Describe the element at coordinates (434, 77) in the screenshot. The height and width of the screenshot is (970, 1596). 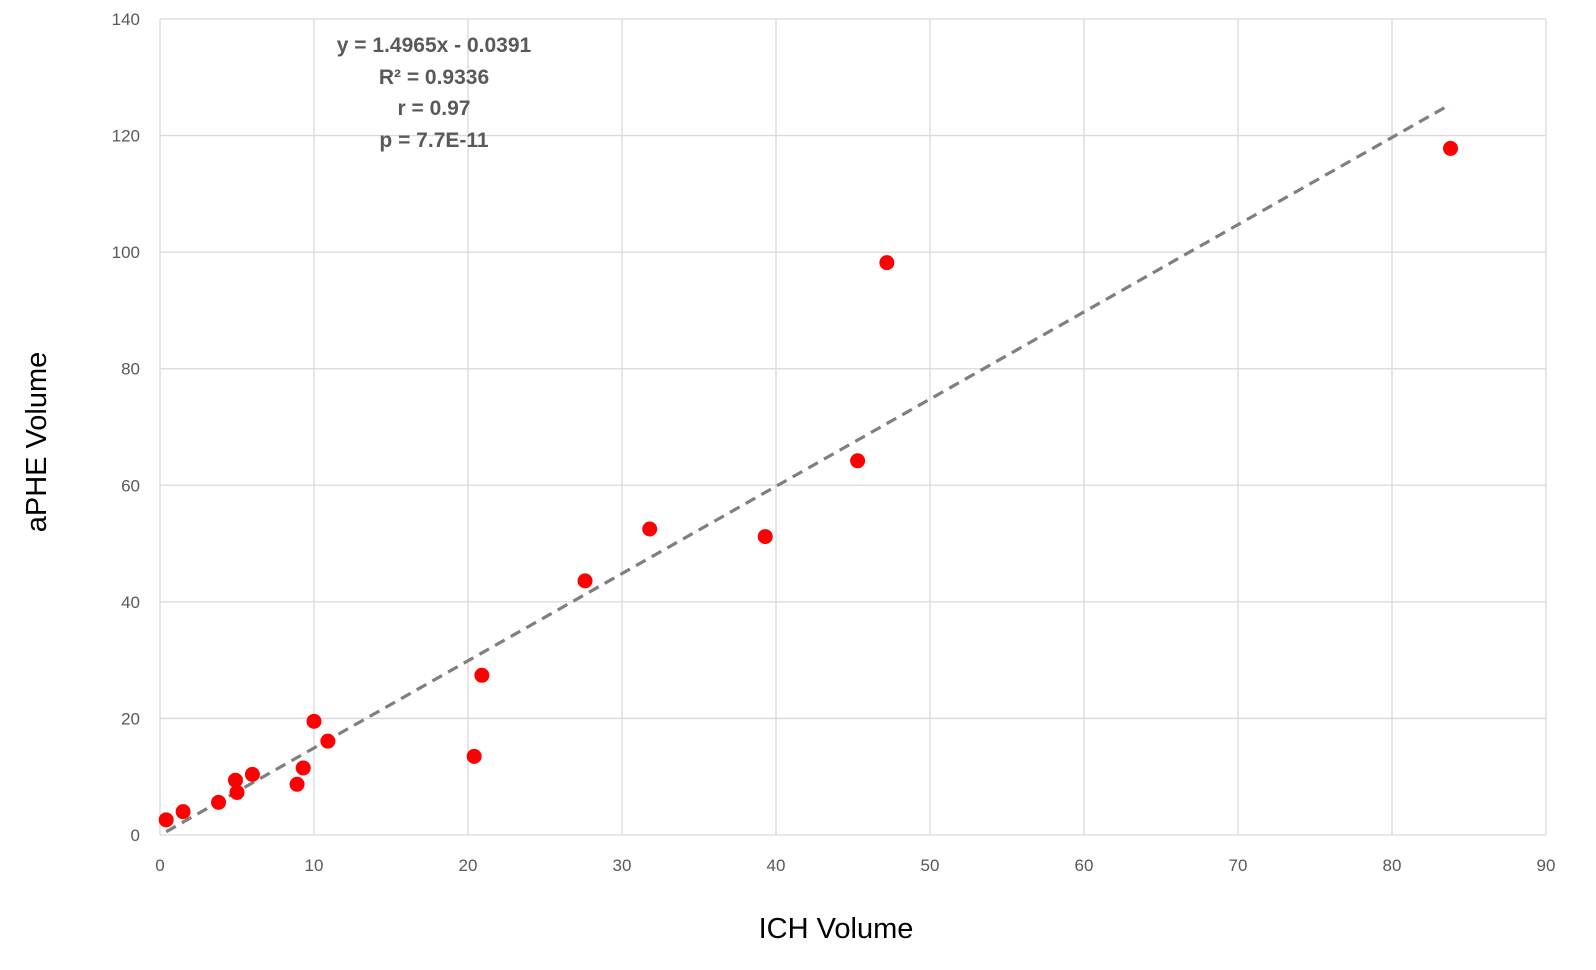
I see `annotation-r-squared: R² = 0.9336` at that location.